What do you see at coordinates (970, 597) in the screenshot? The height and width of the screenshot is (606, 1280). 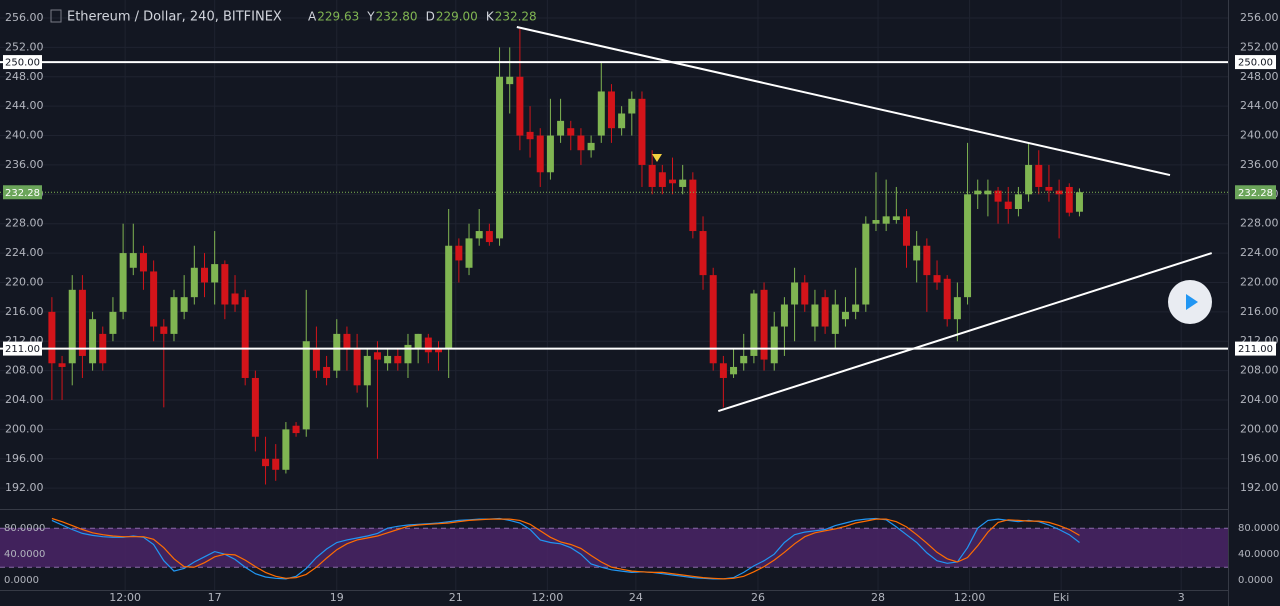 I see `x-tick-label: 12:00` at bounding box center [970, 597].